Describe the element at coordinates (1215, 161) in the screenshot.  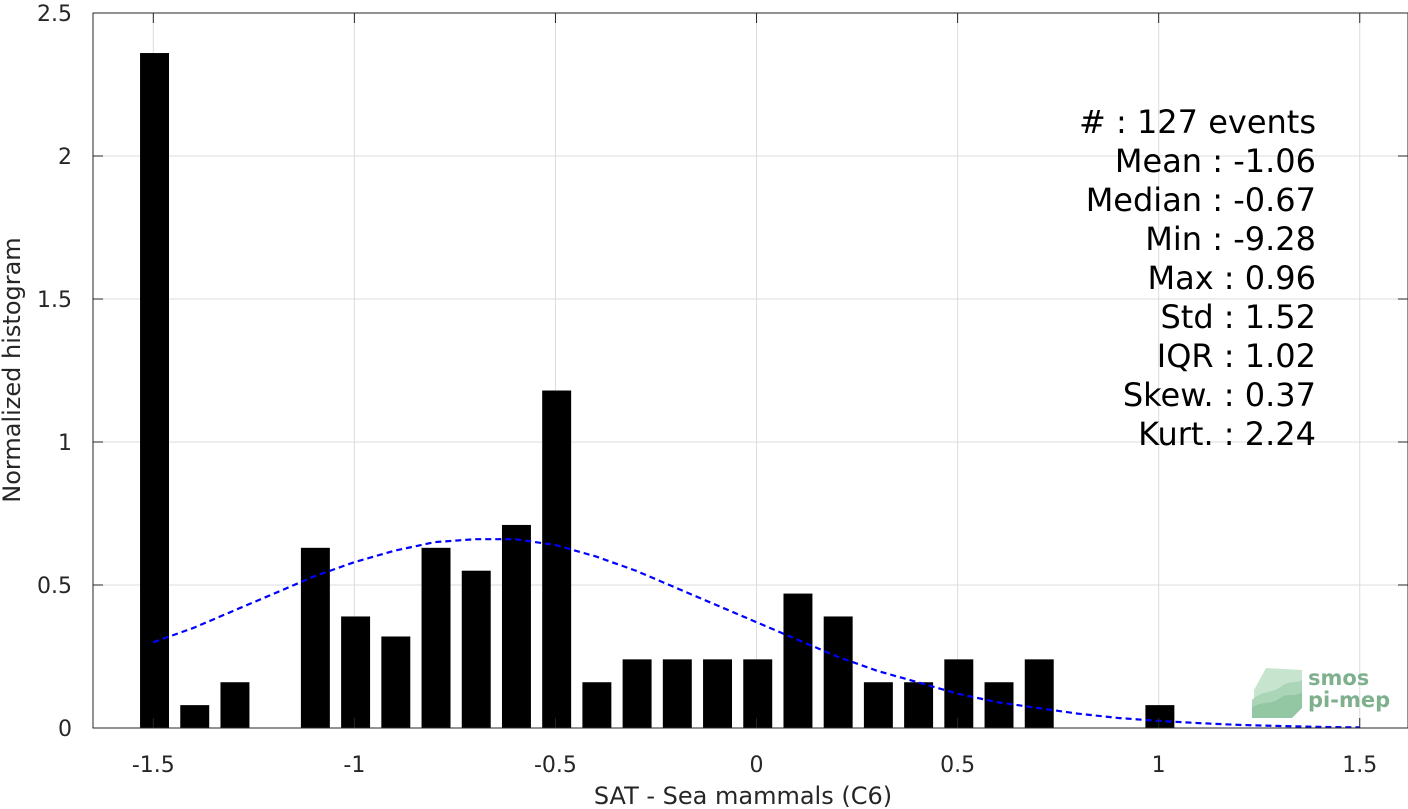
I see `stat-line: Mean : -1.06` at that location.